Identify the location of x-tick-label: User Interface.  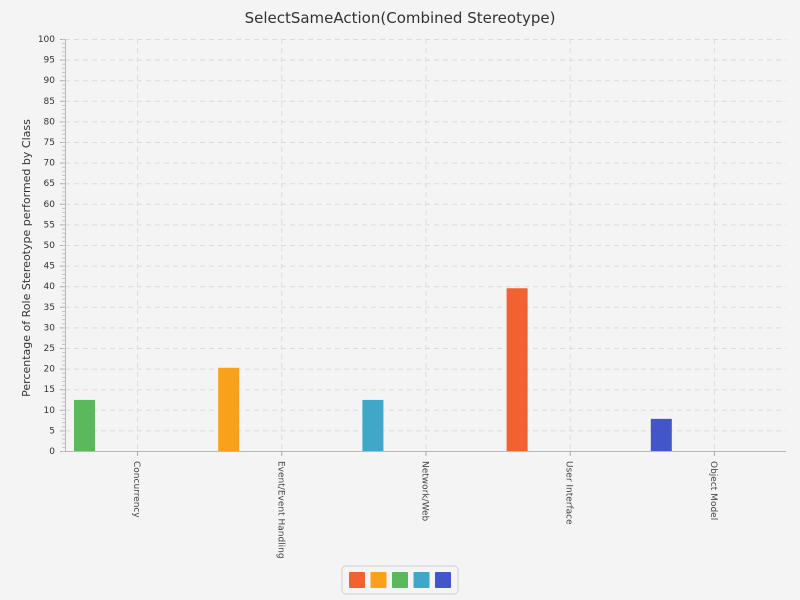
(569, 493).